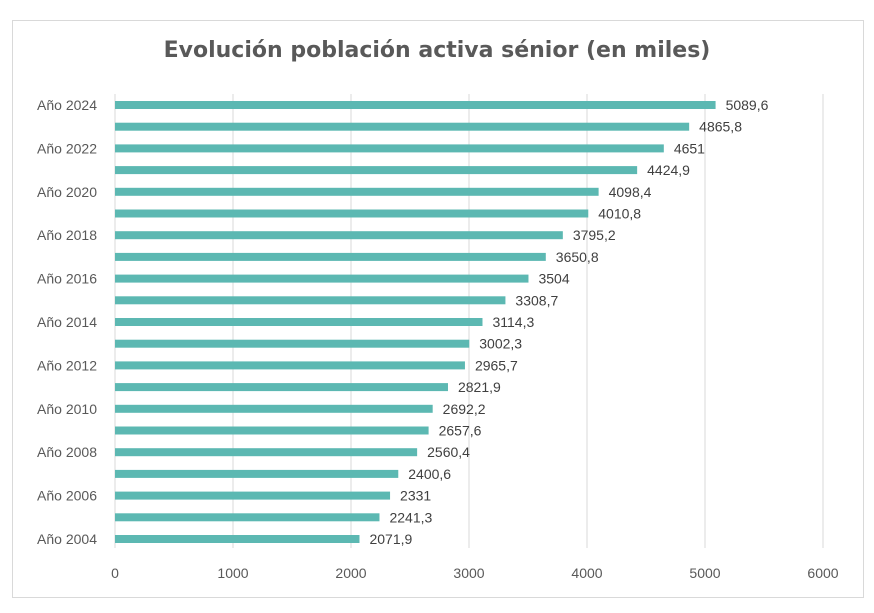 Image resolution: width=874 pixels, height=613 pixels. What do you see at coordinates (496, 365) in the screenshot?
I see `data-label: 2965,7` at bounding box center [496, 365].